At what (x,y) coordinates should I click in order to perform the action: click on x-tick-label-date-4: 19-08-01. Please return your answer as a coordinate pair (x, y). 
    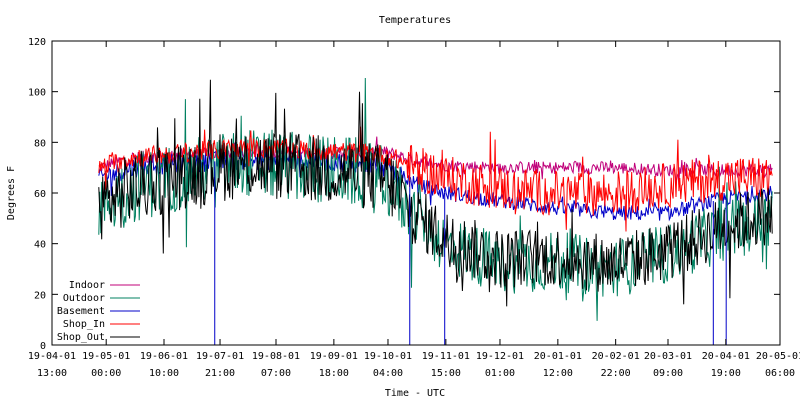
    Looking at the image, I should click on (276, 356).